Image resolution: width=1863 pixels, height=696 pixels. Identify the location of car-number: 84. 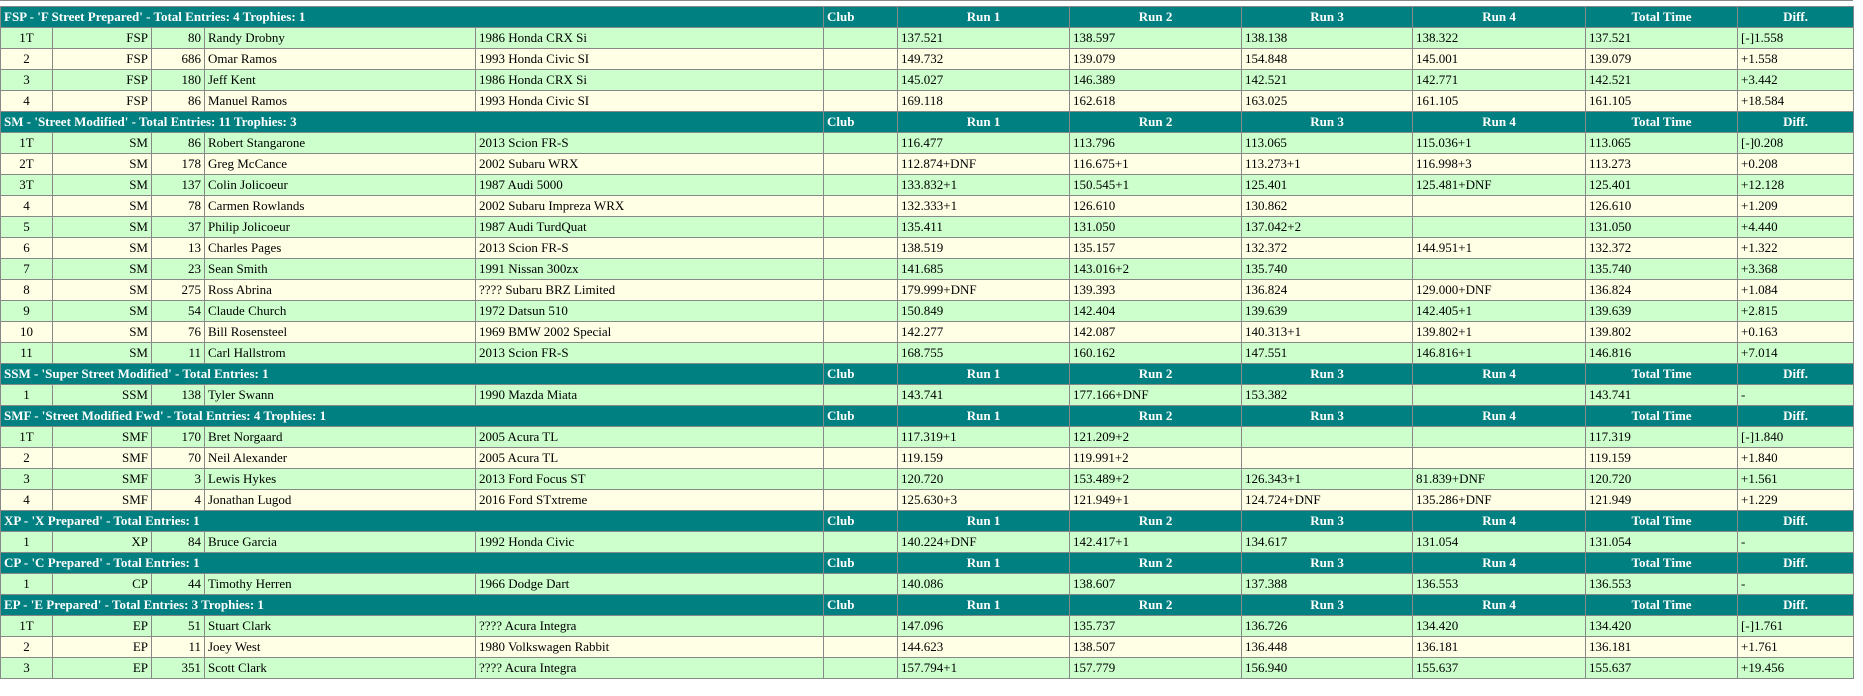
(178, 542).